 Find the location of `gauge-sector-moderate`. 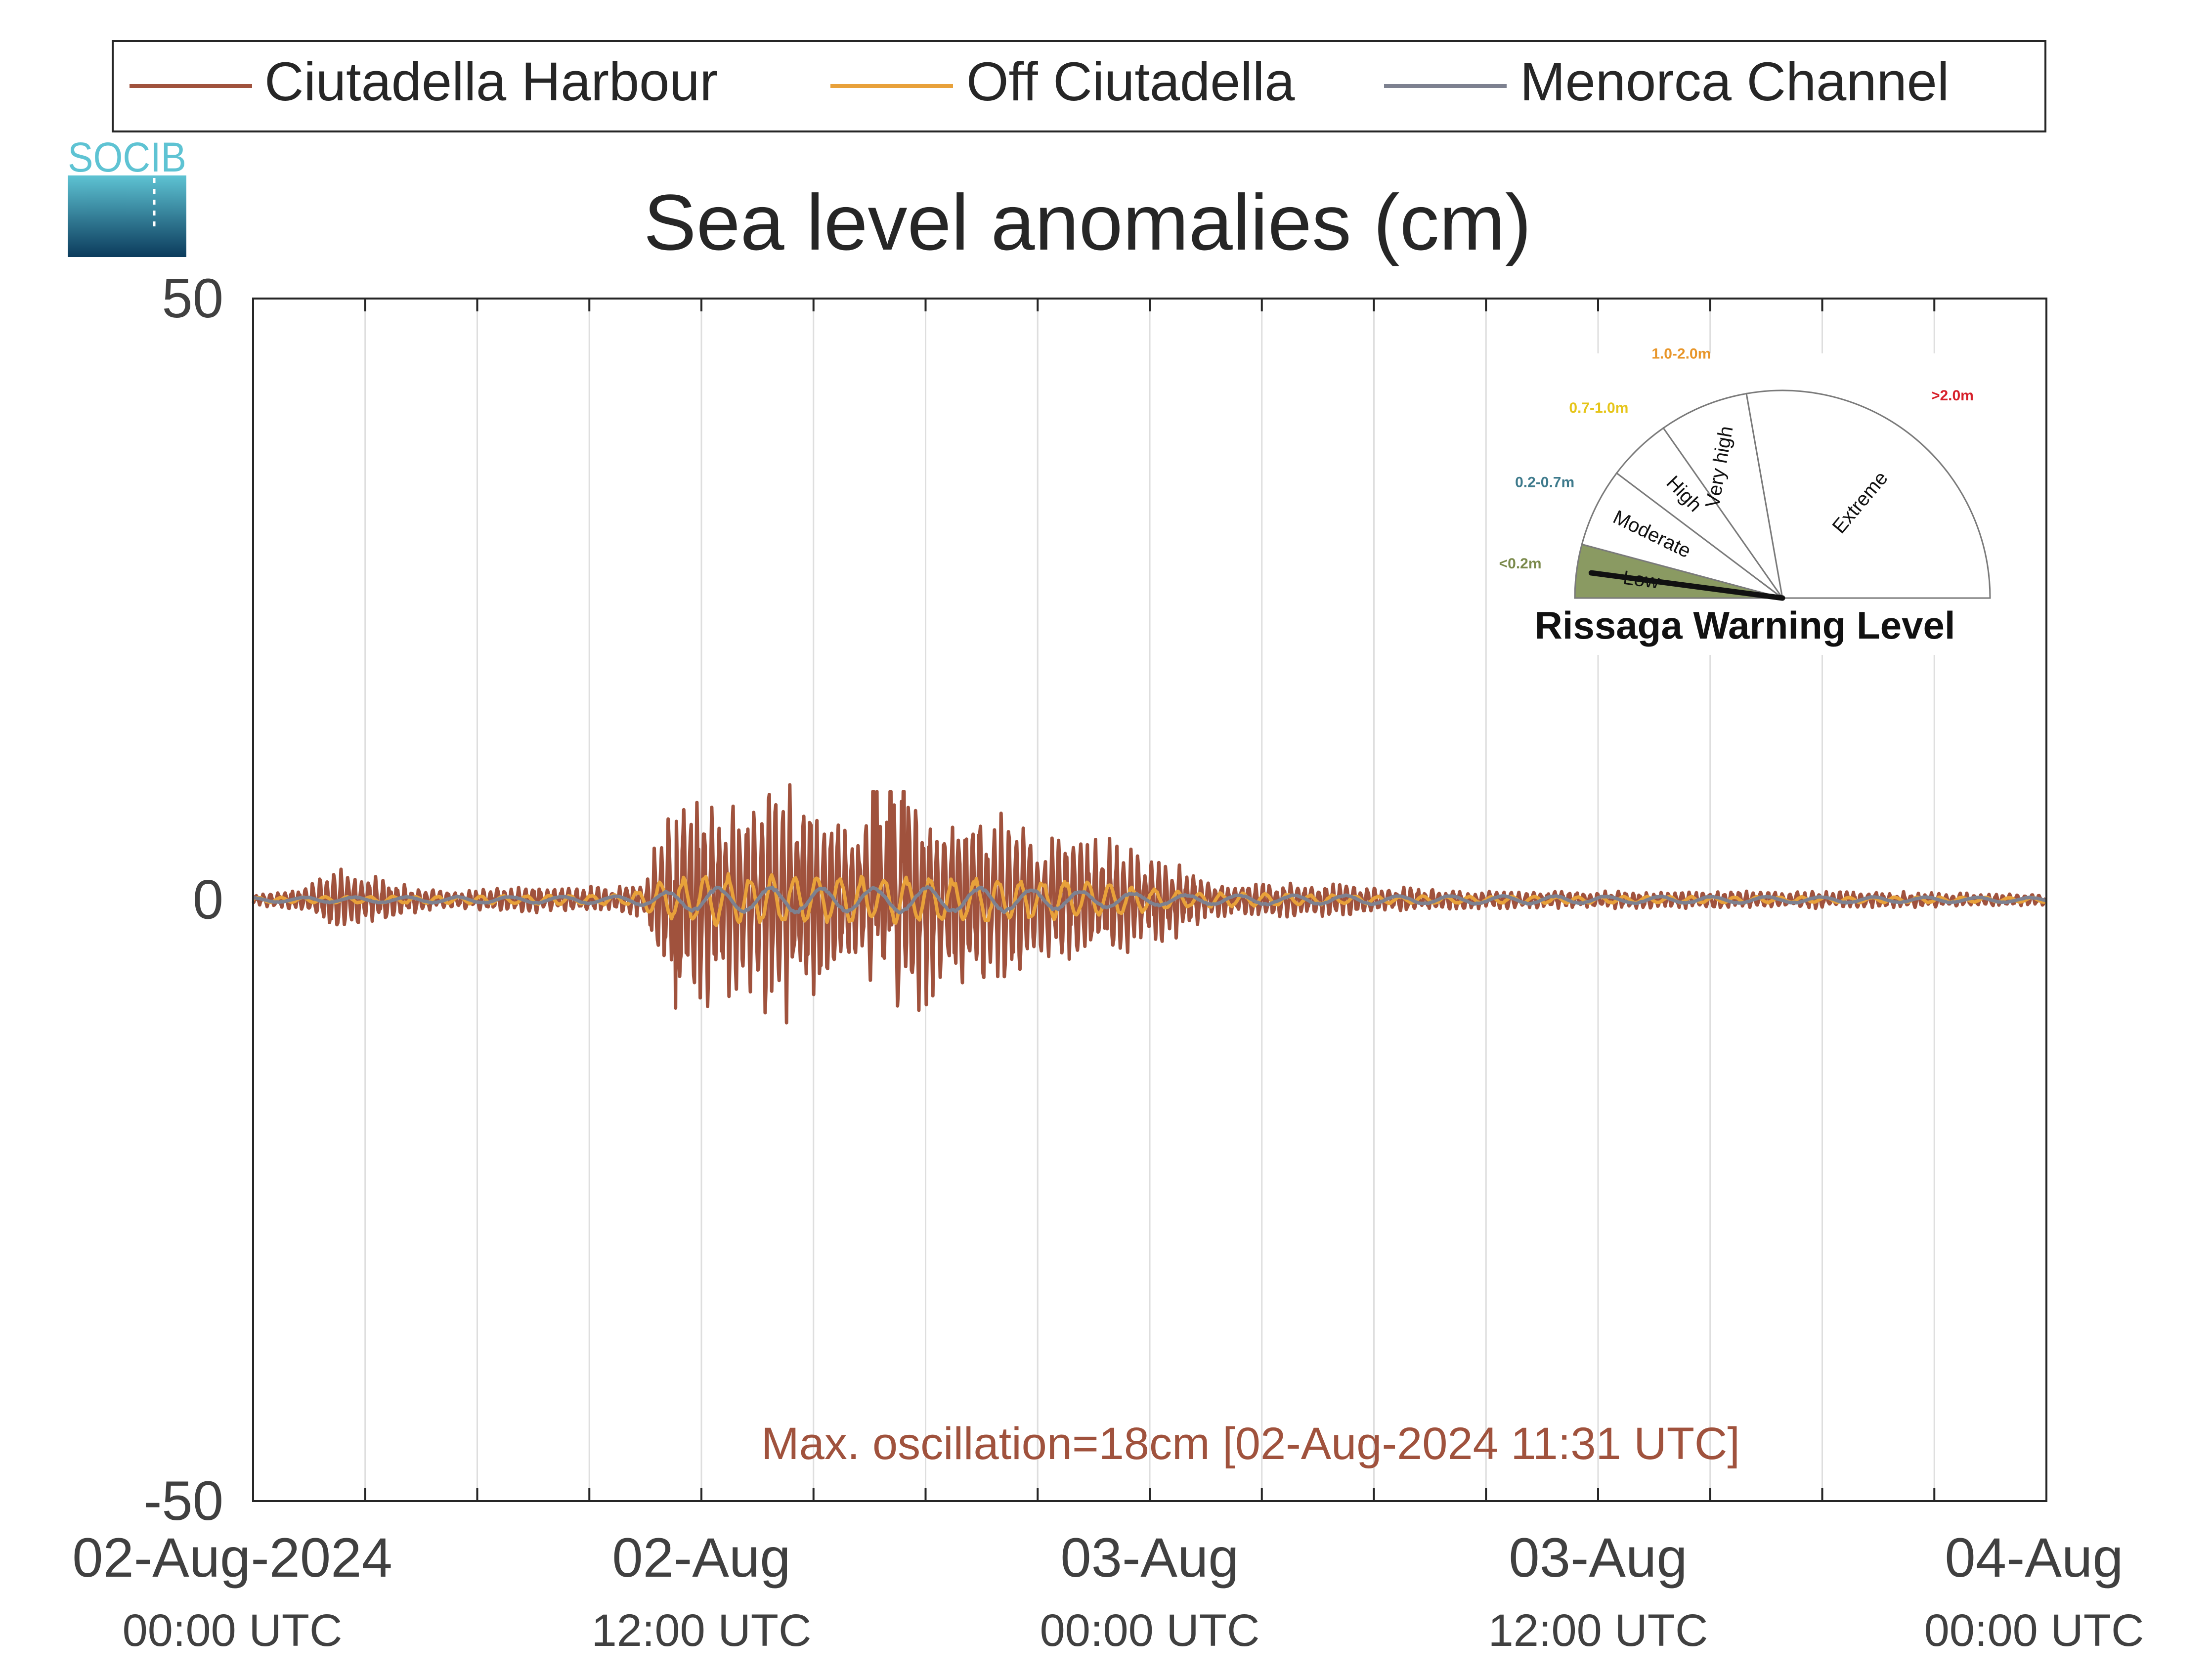

gauge-sector-moderate is located at coordinates (1682, 535).